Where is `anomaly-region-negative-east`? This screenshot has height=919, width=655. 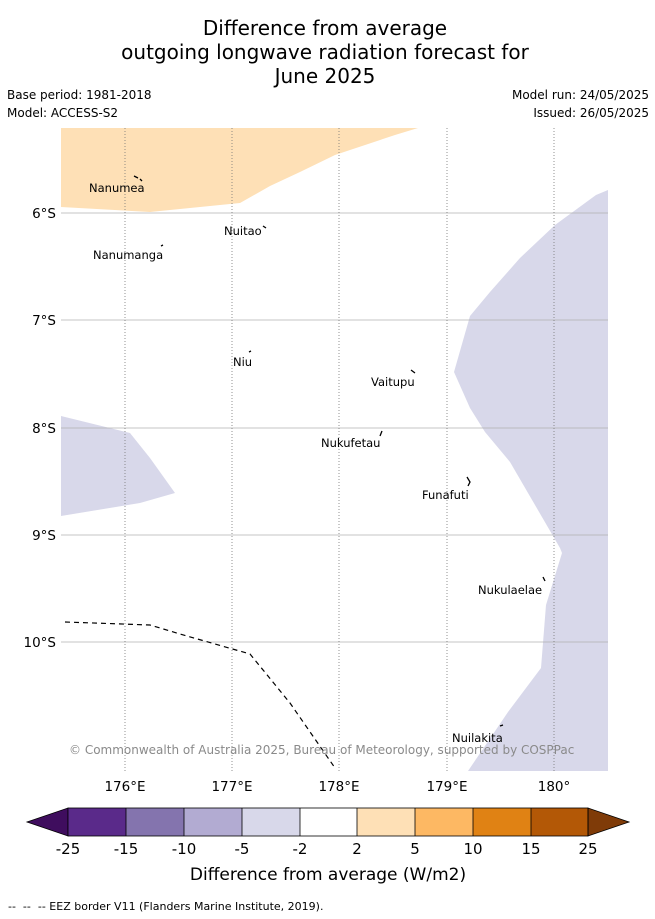 anomaly-region-negative-east is located at coordinates (531, 480).